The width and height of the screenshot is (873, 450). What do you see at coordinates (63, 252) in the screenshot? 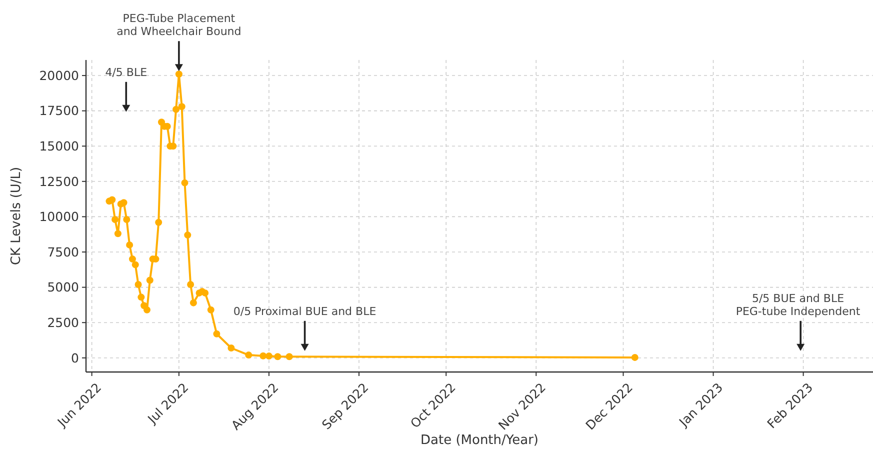
I see `y-tick-label: 7500` at bounding box center [63, 252].